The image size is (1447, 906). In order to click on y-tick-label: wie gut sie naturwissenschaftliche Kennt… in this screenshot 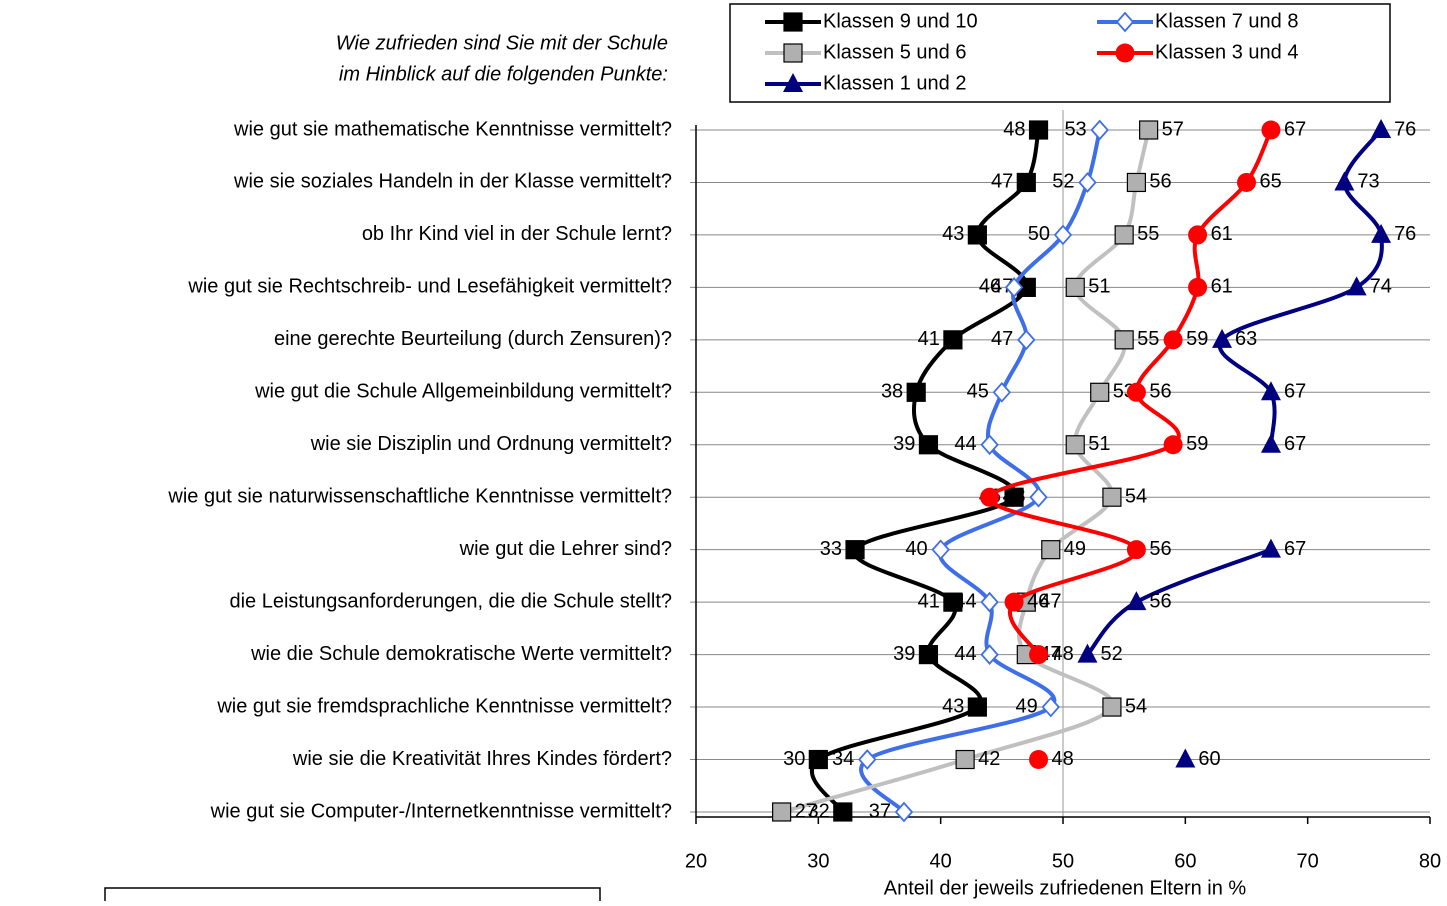, I will do `click(419, 497)`.